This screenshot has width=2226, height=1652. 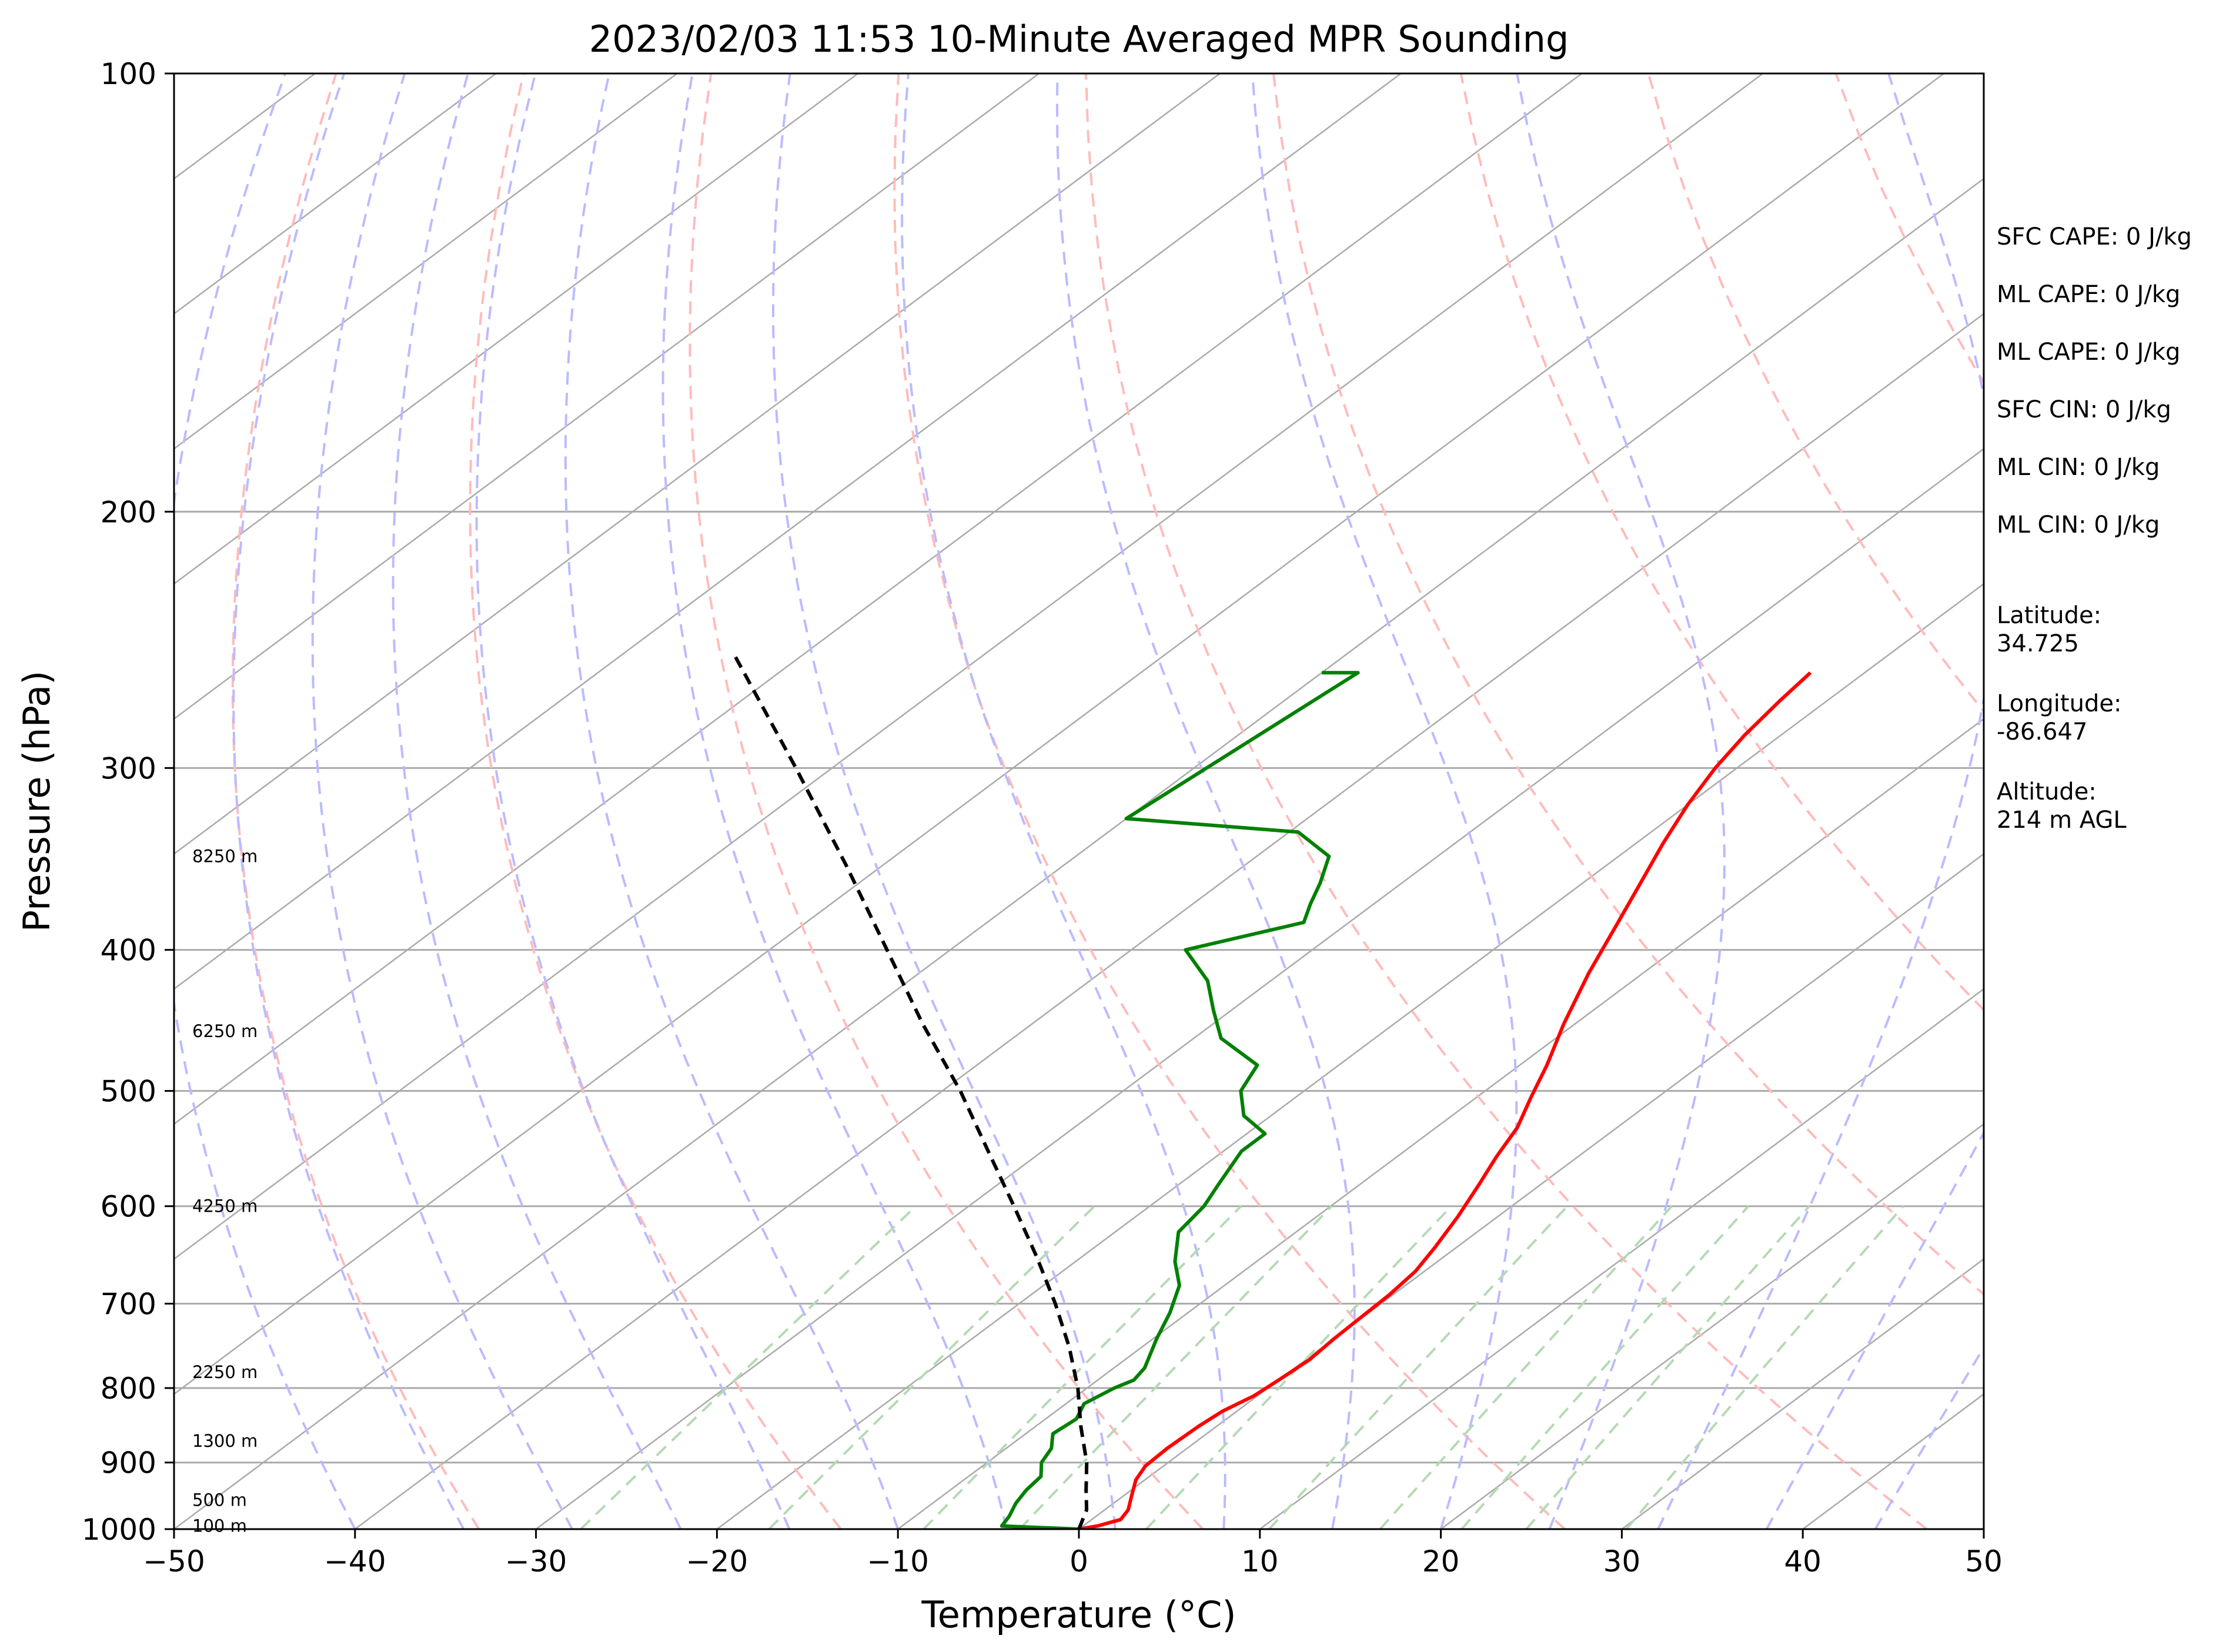 What do you see at coordinates (225, 857) in the screenshot?
I see `height-label: 8250 m` at bounding box center [225, 857].